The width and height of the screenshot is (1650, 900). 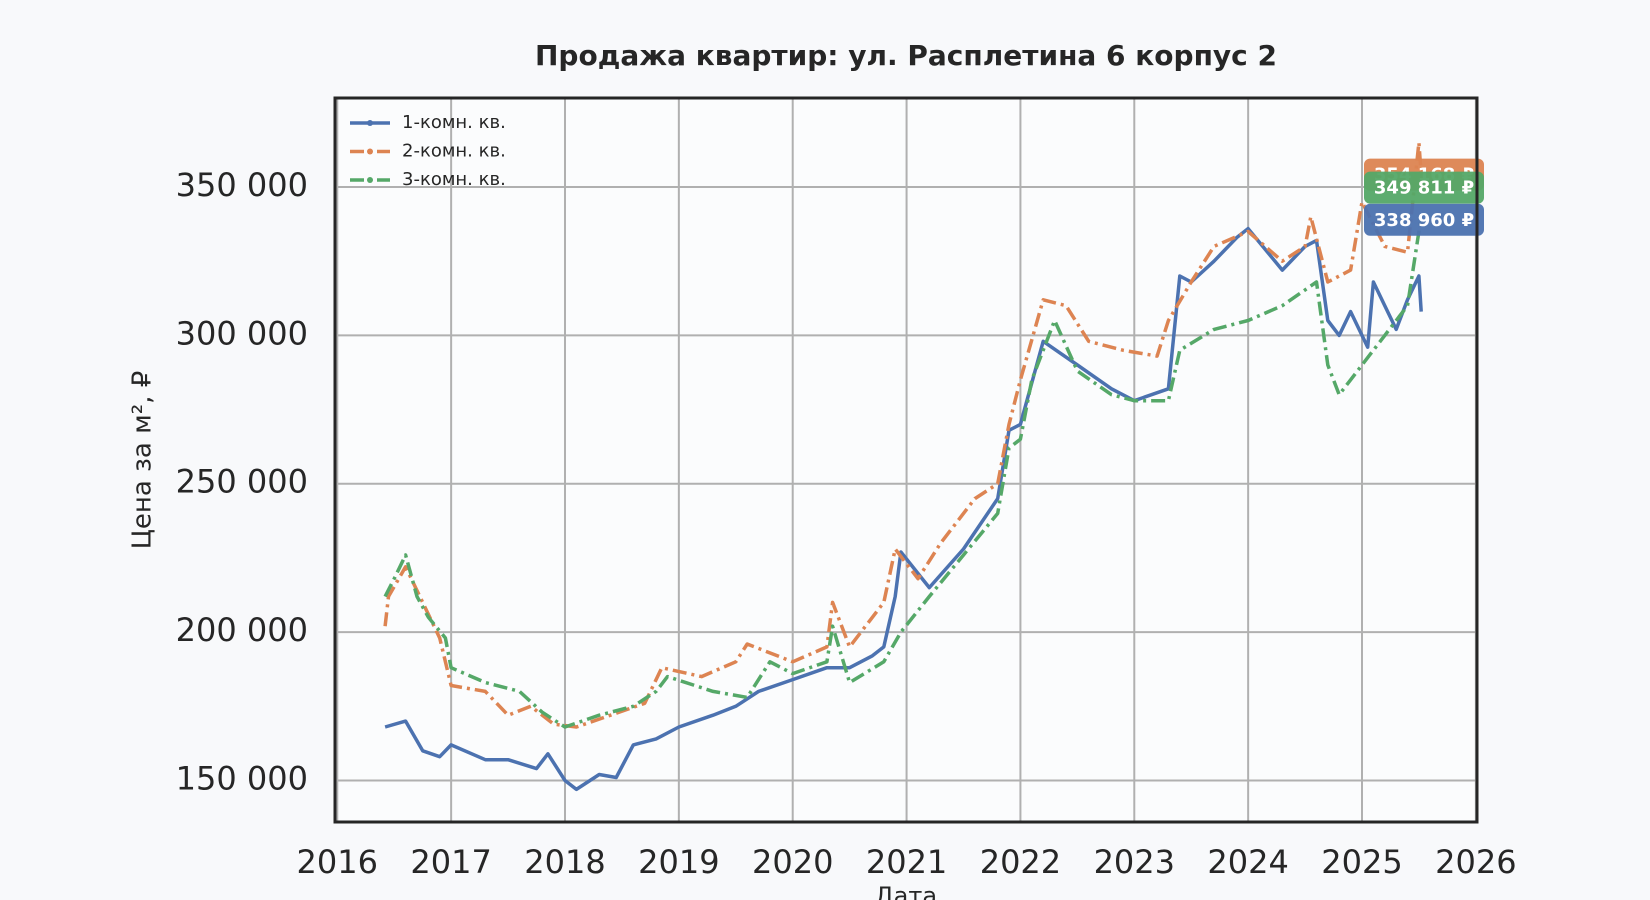 I want to click on x-tick-label: 2019, so click(x=678, y=862).